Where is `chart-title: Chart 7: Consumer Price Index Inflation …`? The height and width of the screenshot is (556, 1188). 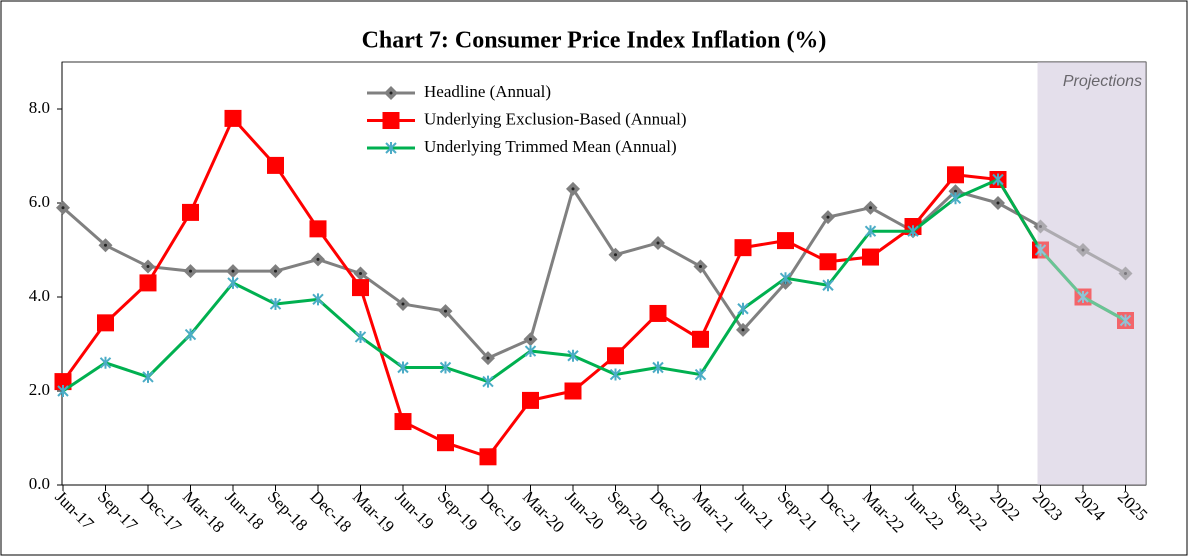 chart-title: Chart 7: Consumer Price Index Inflation … is located at coordinates (594, 41).